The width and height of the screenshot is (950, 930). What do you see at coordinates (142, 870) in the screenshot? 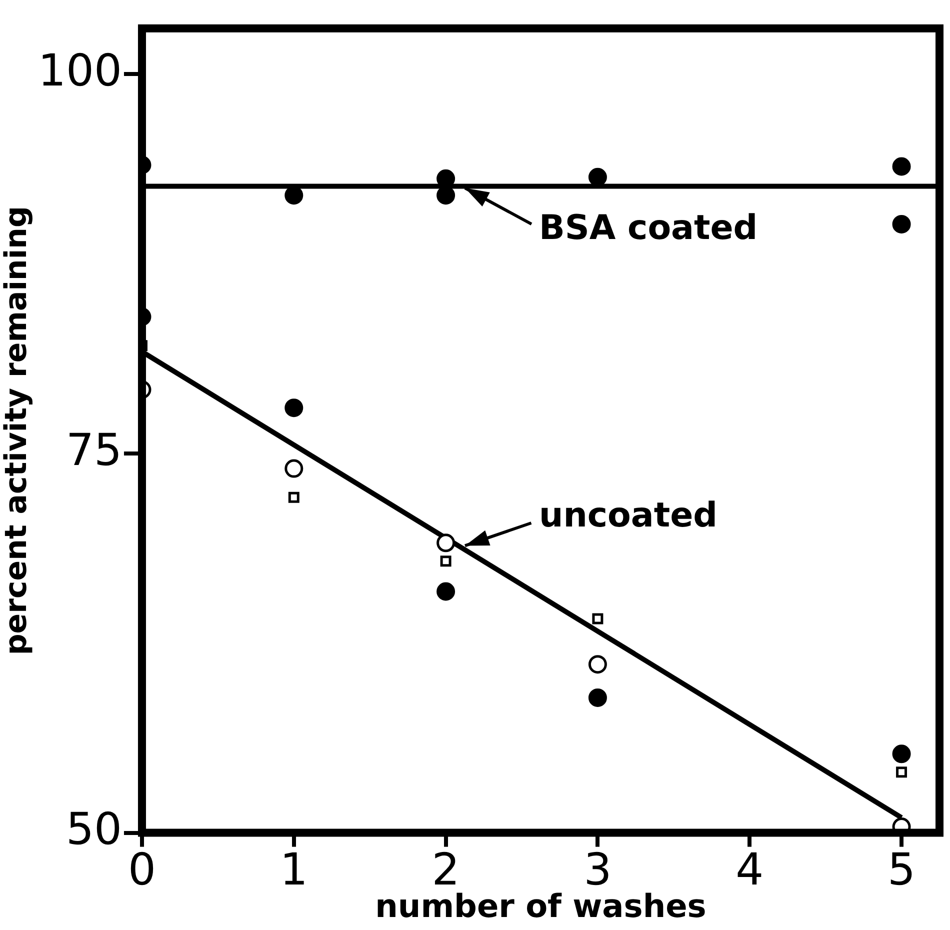
I see `x-tick-label: 0` at bounding box center [142, 870].